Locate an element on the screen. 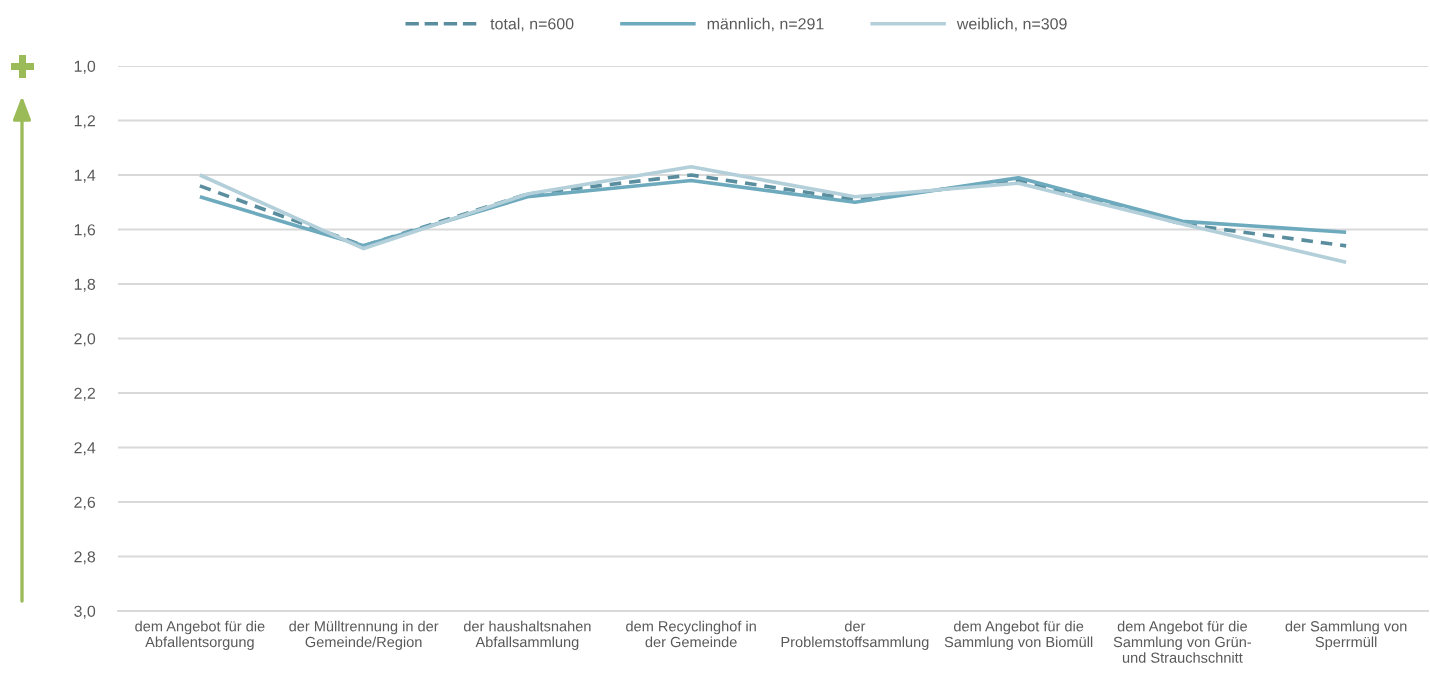  y-tick-label: 1,8 is located at coordinates (85, 285).